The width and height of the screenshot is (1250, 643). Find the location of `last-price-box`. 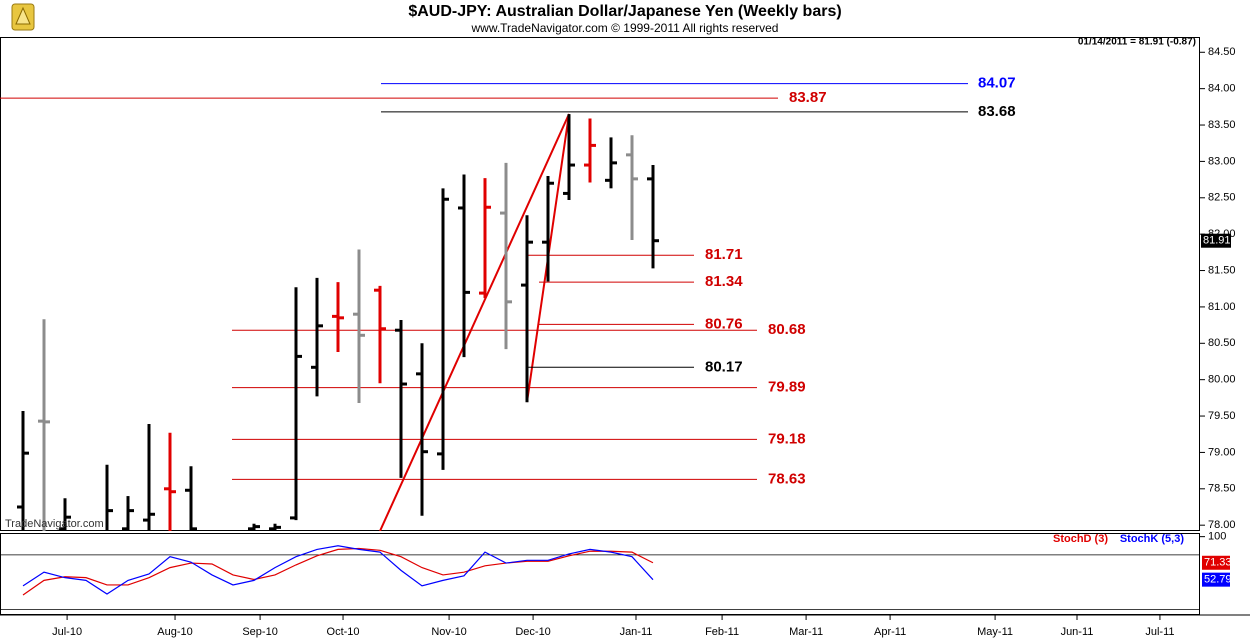

last-price-box is located at coordinates (1216, 240).